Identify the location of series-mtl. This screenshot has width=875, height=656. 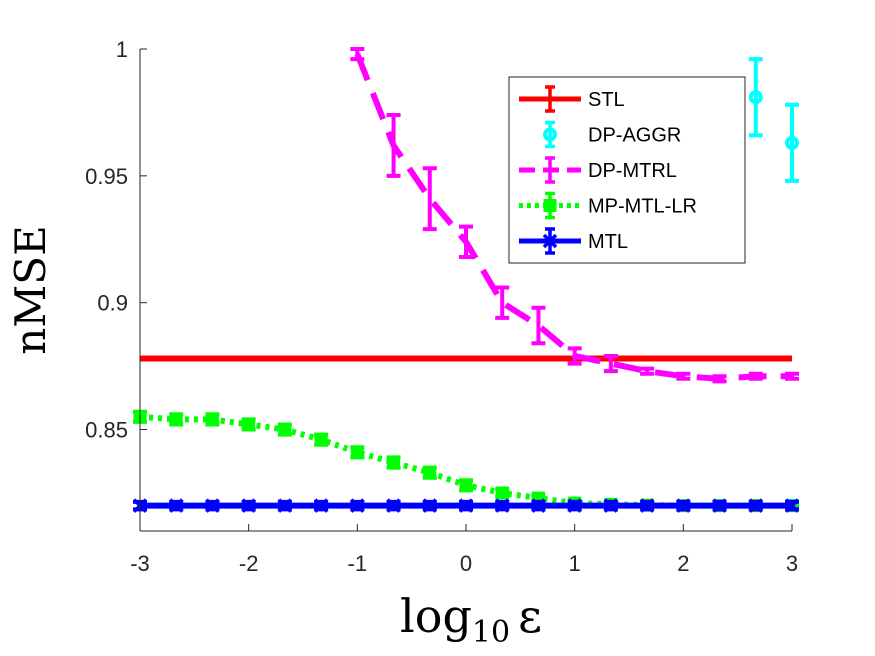
(466, 505).